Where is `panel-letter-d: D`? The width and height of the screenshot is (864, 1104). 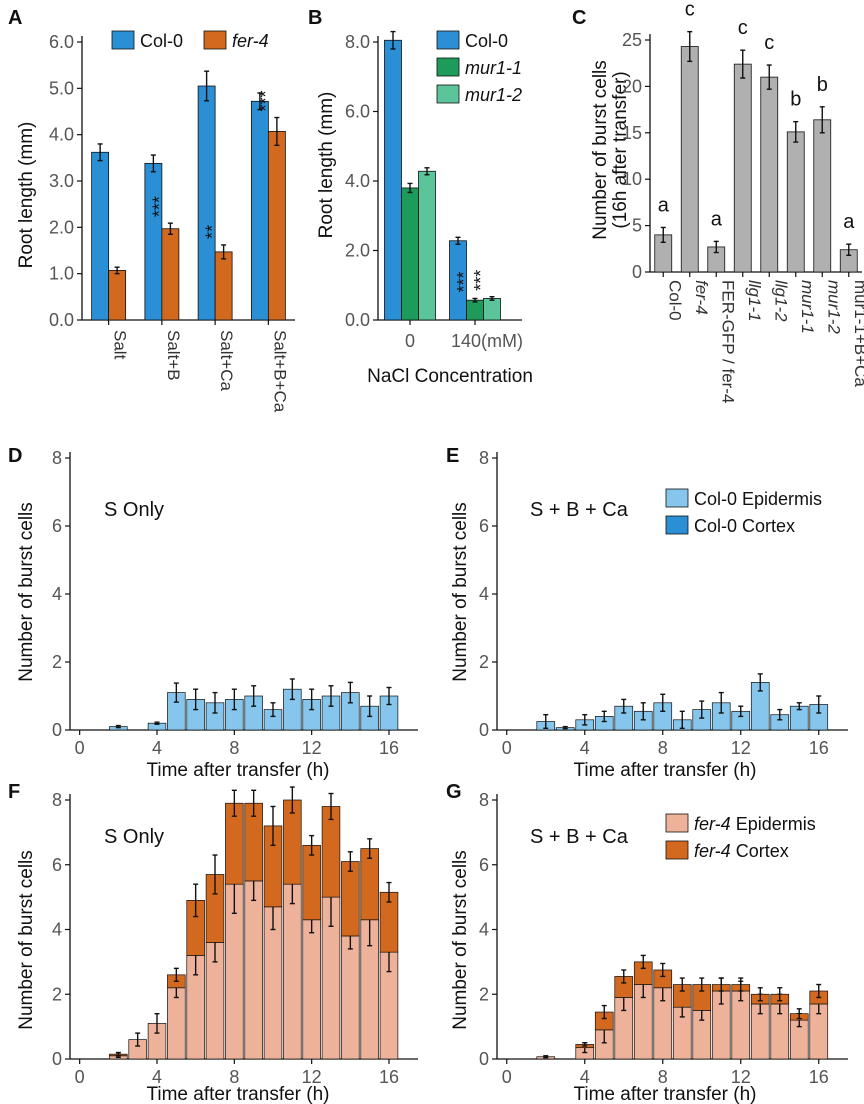
panel-letter-d: D is located at coordinates (15, 456).